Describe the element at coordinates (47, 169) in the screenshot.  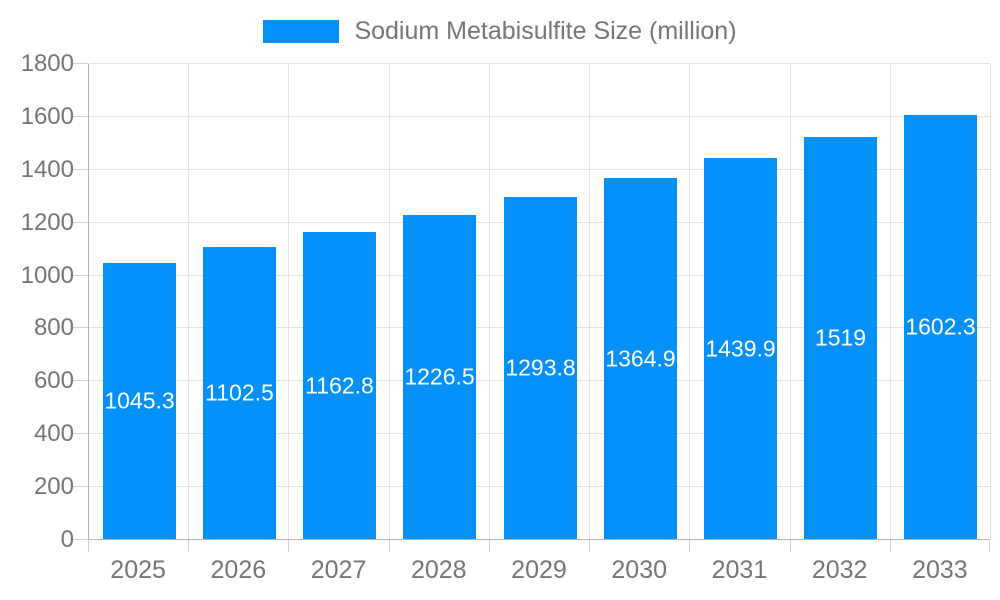
I see `y-axis-tick-label: 1400` at that location.